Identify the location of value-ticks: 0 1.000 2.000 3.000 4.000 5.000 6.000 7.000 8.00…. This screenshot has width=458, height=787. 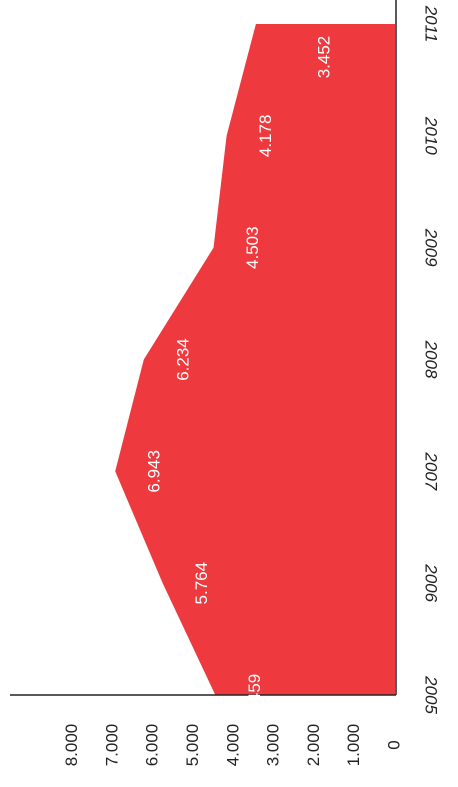
(232, 745).